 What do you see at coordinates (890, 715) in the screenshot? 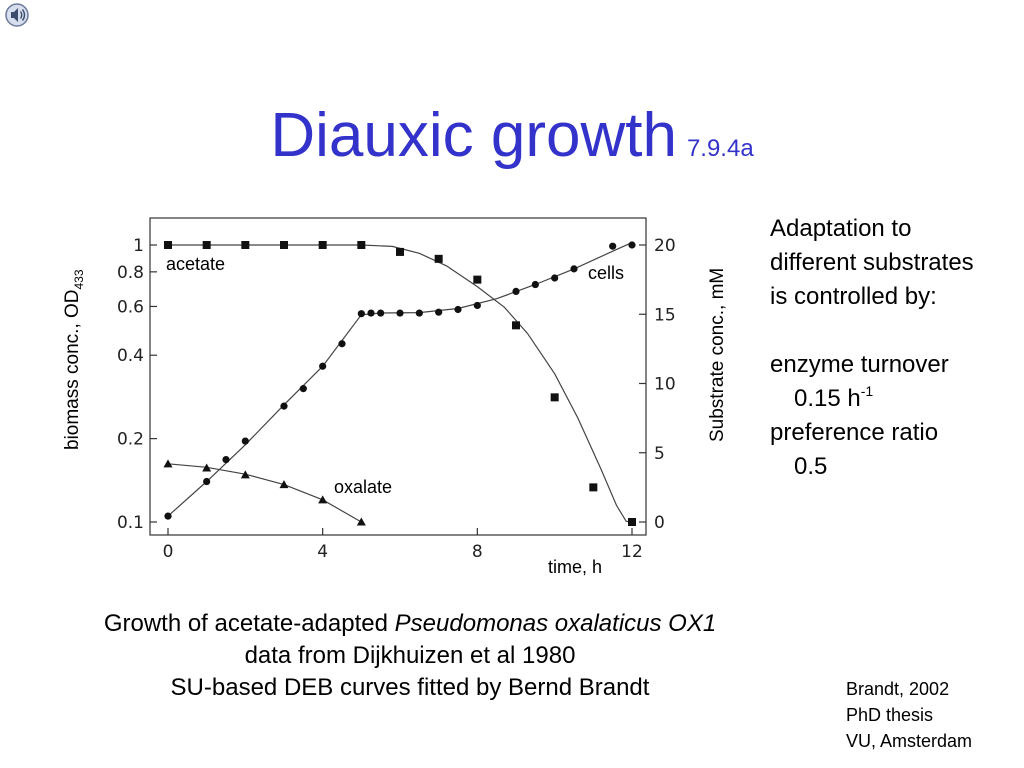
I see `citation-line-2: PhD thesis` at bounding box center [890, 715].